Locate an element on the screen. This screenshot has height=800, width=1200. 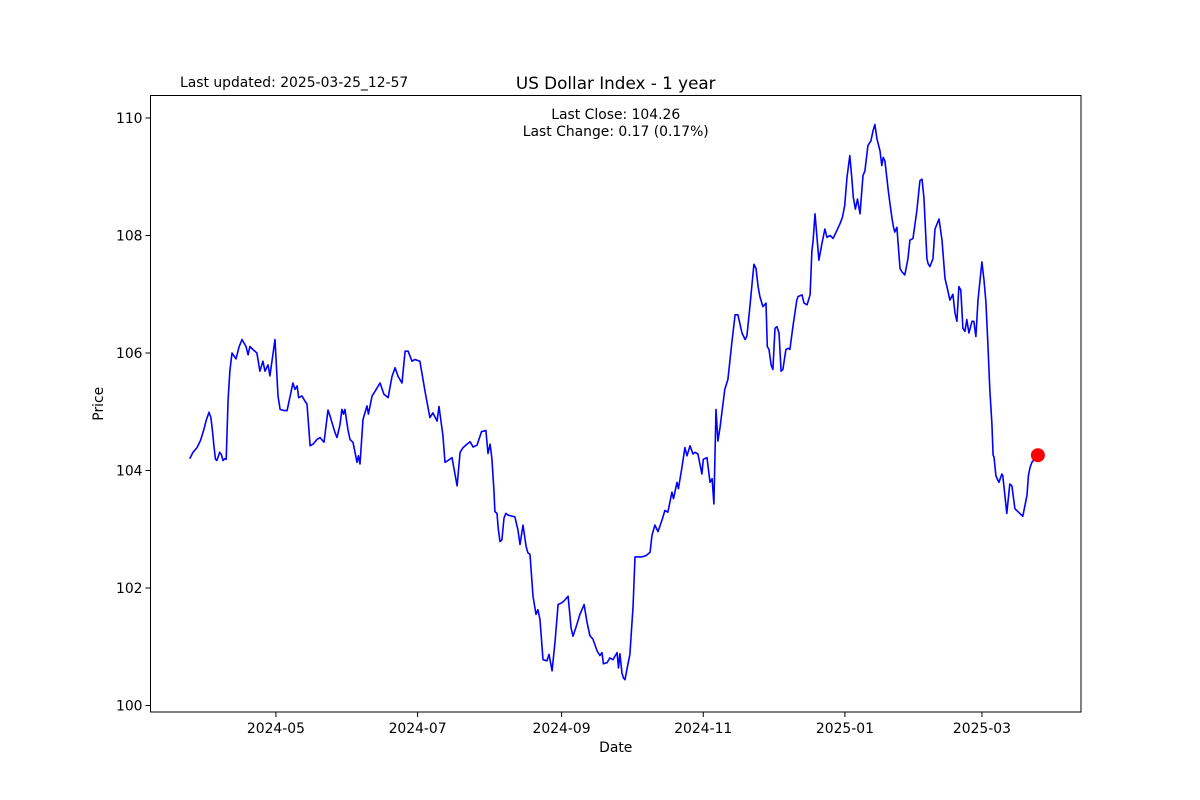
x-tick-label: 2025-01 is located at coordinates (845, 729).